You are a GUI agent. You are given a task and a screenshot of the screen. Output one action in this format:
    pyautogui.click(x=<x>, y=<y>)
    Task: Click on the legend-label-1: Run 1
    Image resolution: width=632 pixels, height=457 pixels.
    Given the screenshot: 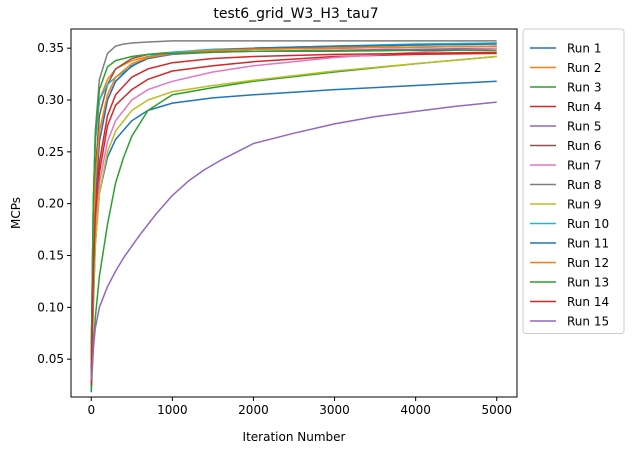 What is the action you would take?
    pyautogui.click(x=584, y=49)
    